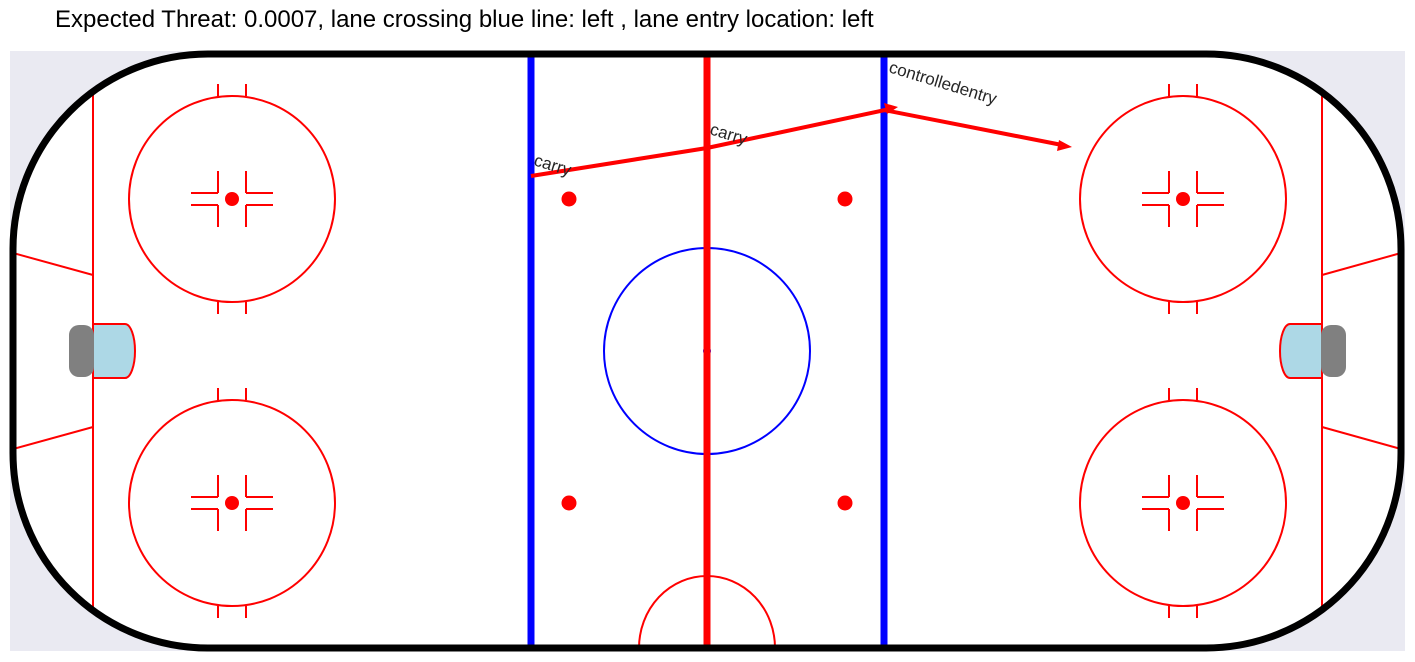 This screenshot has width=1415, height=662. Describe the element at coordinates (1301, 351) in the screenshot. I see `right-goal-crease` at that location.